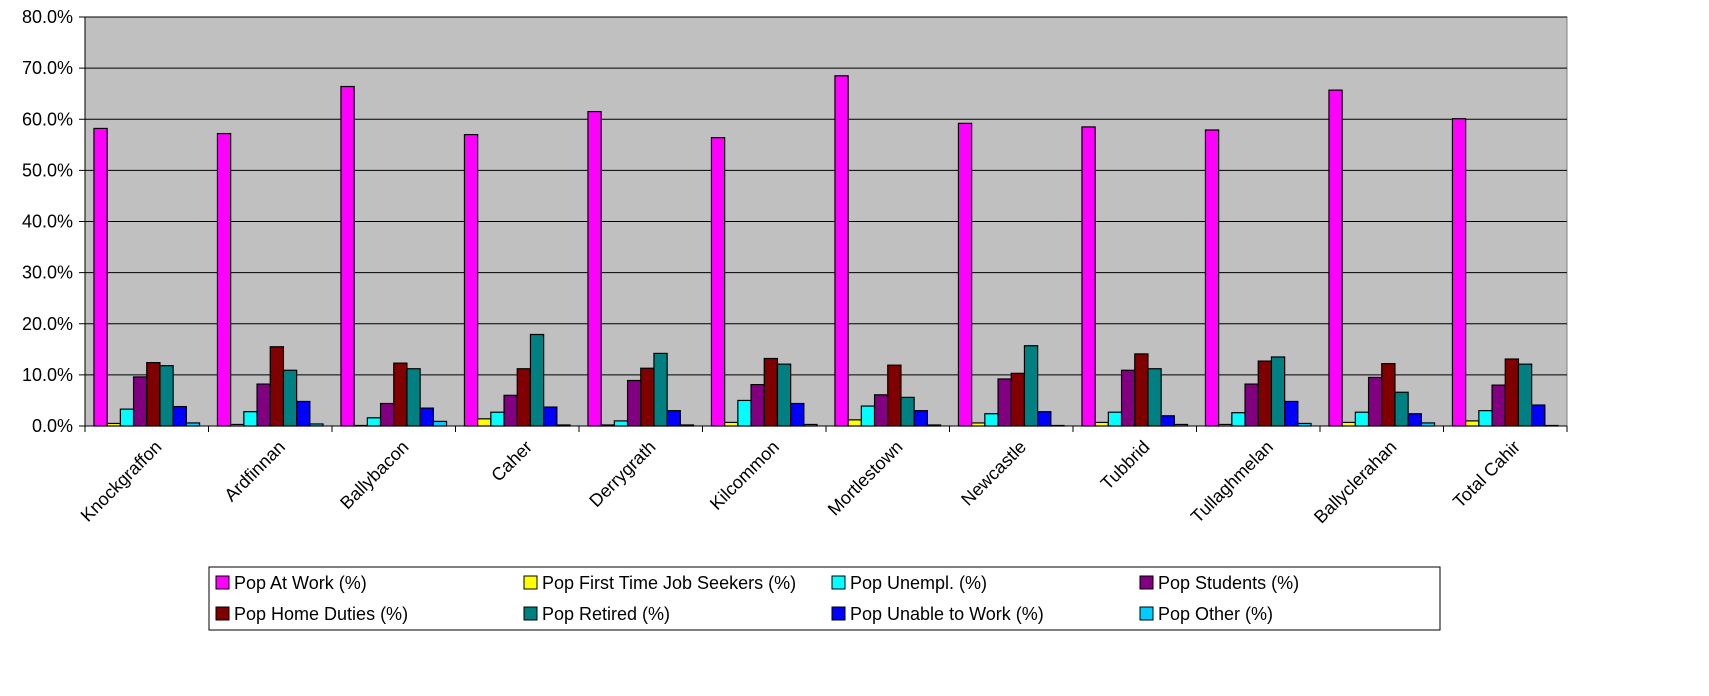 This screenshot has height=696, width=1709. What do you see at coordinates (47, 324) in the screenshot?
I see `y-tick-label: 20.0%` at bounding box center [47, 324].